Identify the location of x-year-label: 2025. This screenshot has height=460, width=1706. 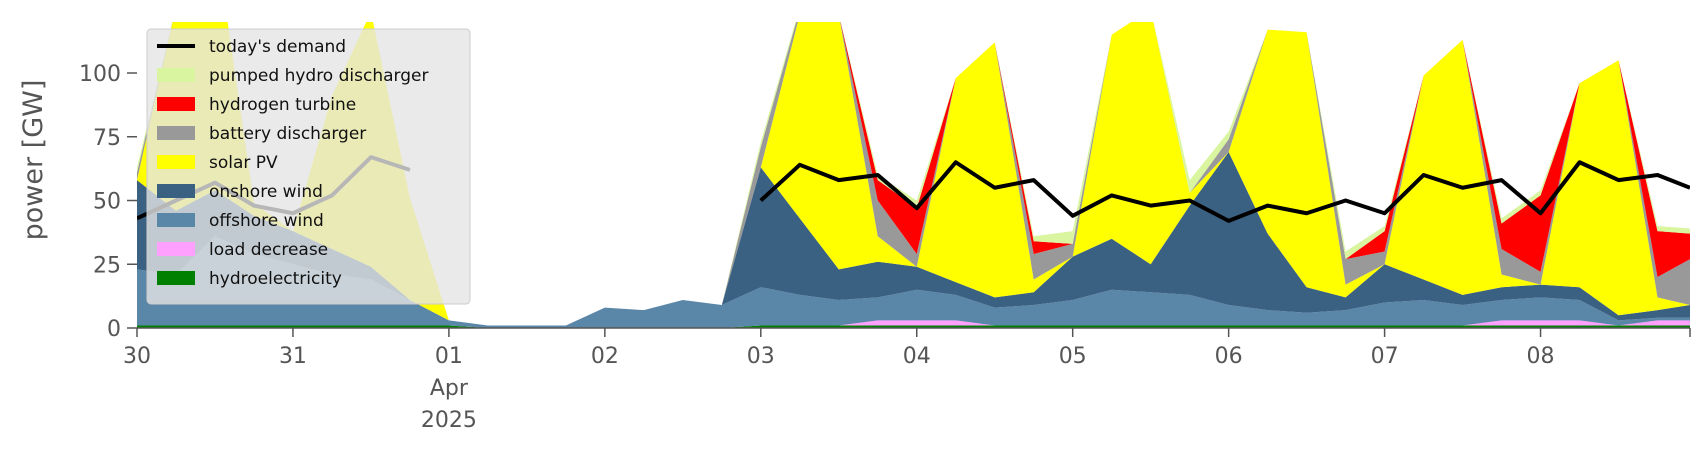
(449, 420).